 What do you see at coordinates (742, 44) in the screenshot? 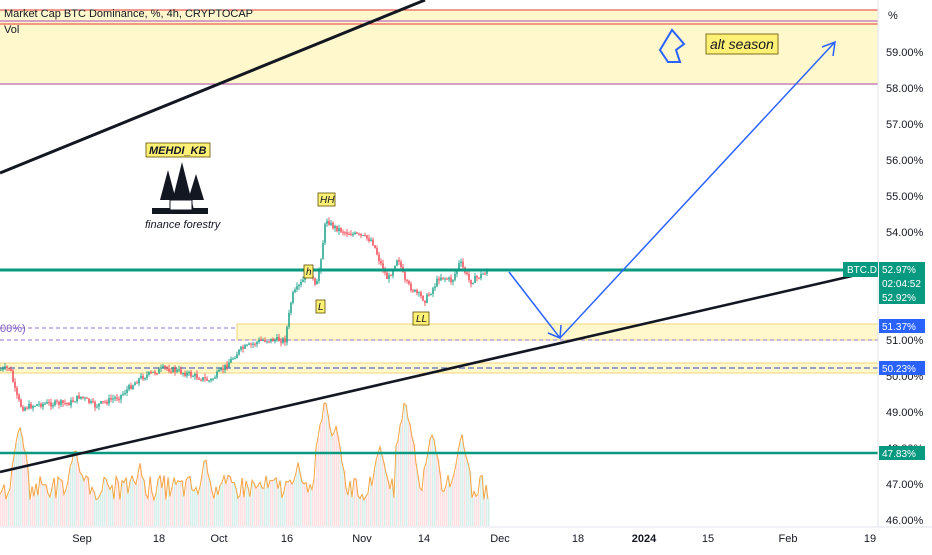
I see `alt-season-label: alt season` at bounding box center [742, 44].